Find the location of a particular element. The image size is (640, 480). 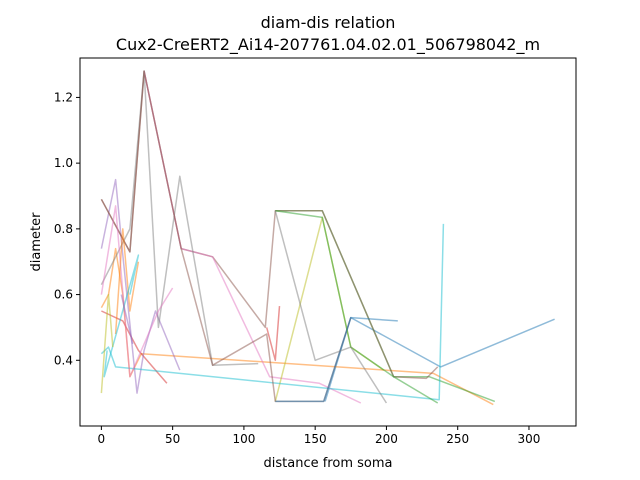

x-axis-ticks: 0 50 100 150 200 250 300 is located at coordinates (319, 436).